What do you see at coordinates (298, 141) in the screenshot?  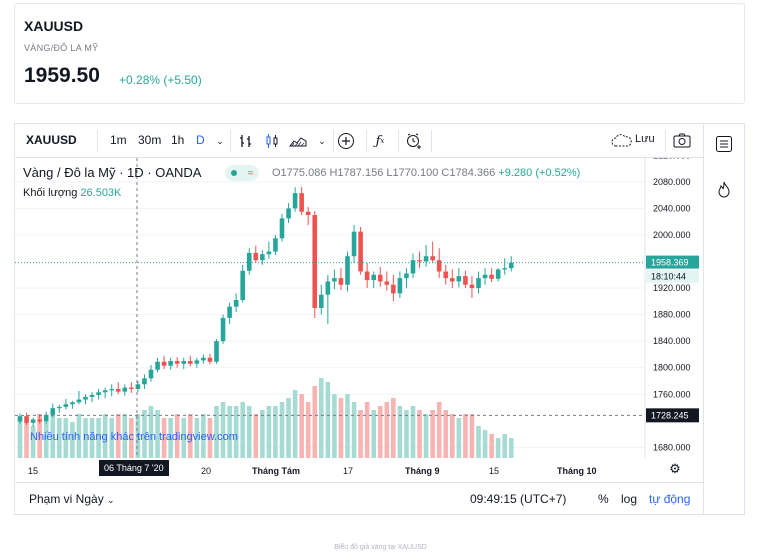 I see `area-chart-icon` at bounding box center [298, 141].